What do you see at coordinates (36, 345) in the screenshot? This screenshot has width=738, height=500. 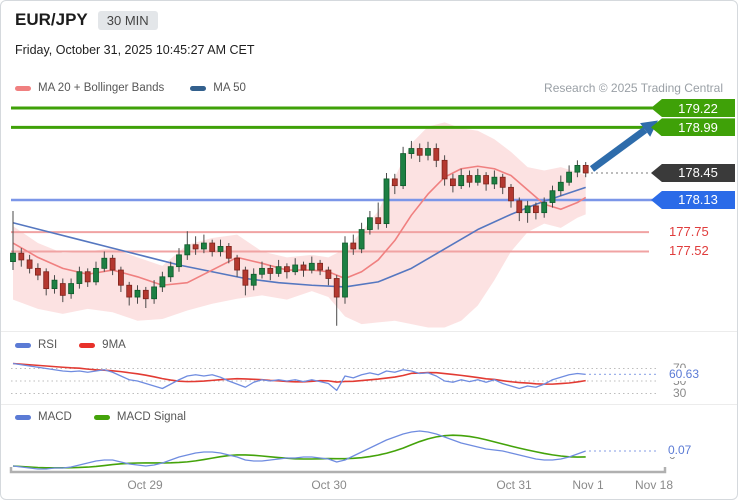 I see `legend-item-rsi: RSI` at bounding box center [36, 345].